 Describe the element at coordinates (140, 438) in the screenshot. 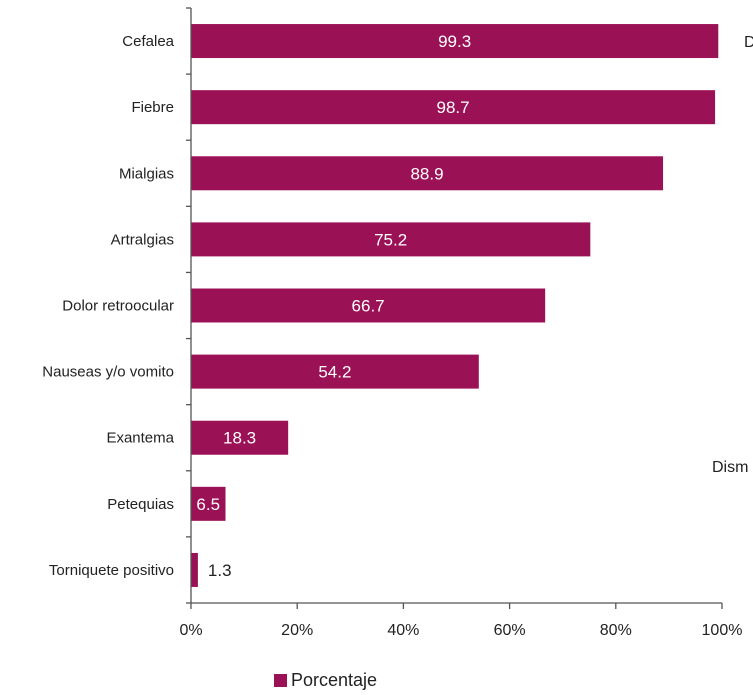

I see `category-label: Exantema` at that location.